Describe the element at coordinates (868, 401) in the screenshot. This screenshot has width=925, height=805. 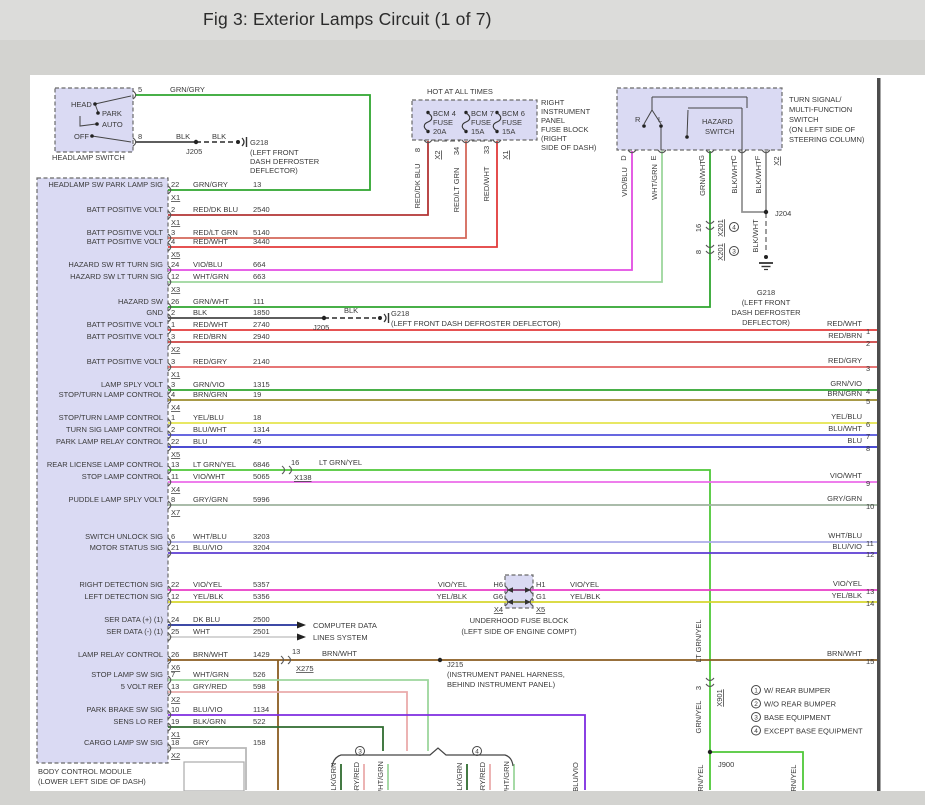
I see `edge-wire-number: 5` at that location.